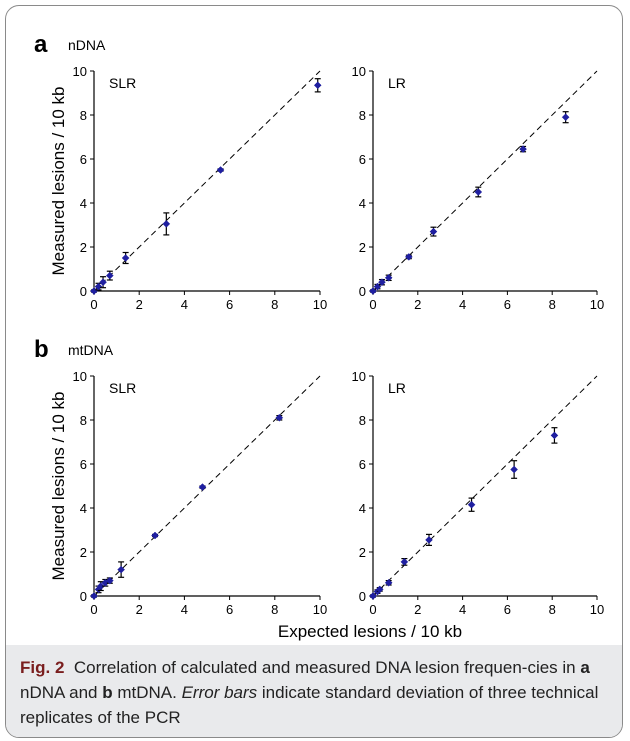 This screenshot has width=630, height=741. What do you see at coordinates (80, 376) in the screenshot?
I see `y-tick-label-b-slr: 10` at bounding box center [80, 376].